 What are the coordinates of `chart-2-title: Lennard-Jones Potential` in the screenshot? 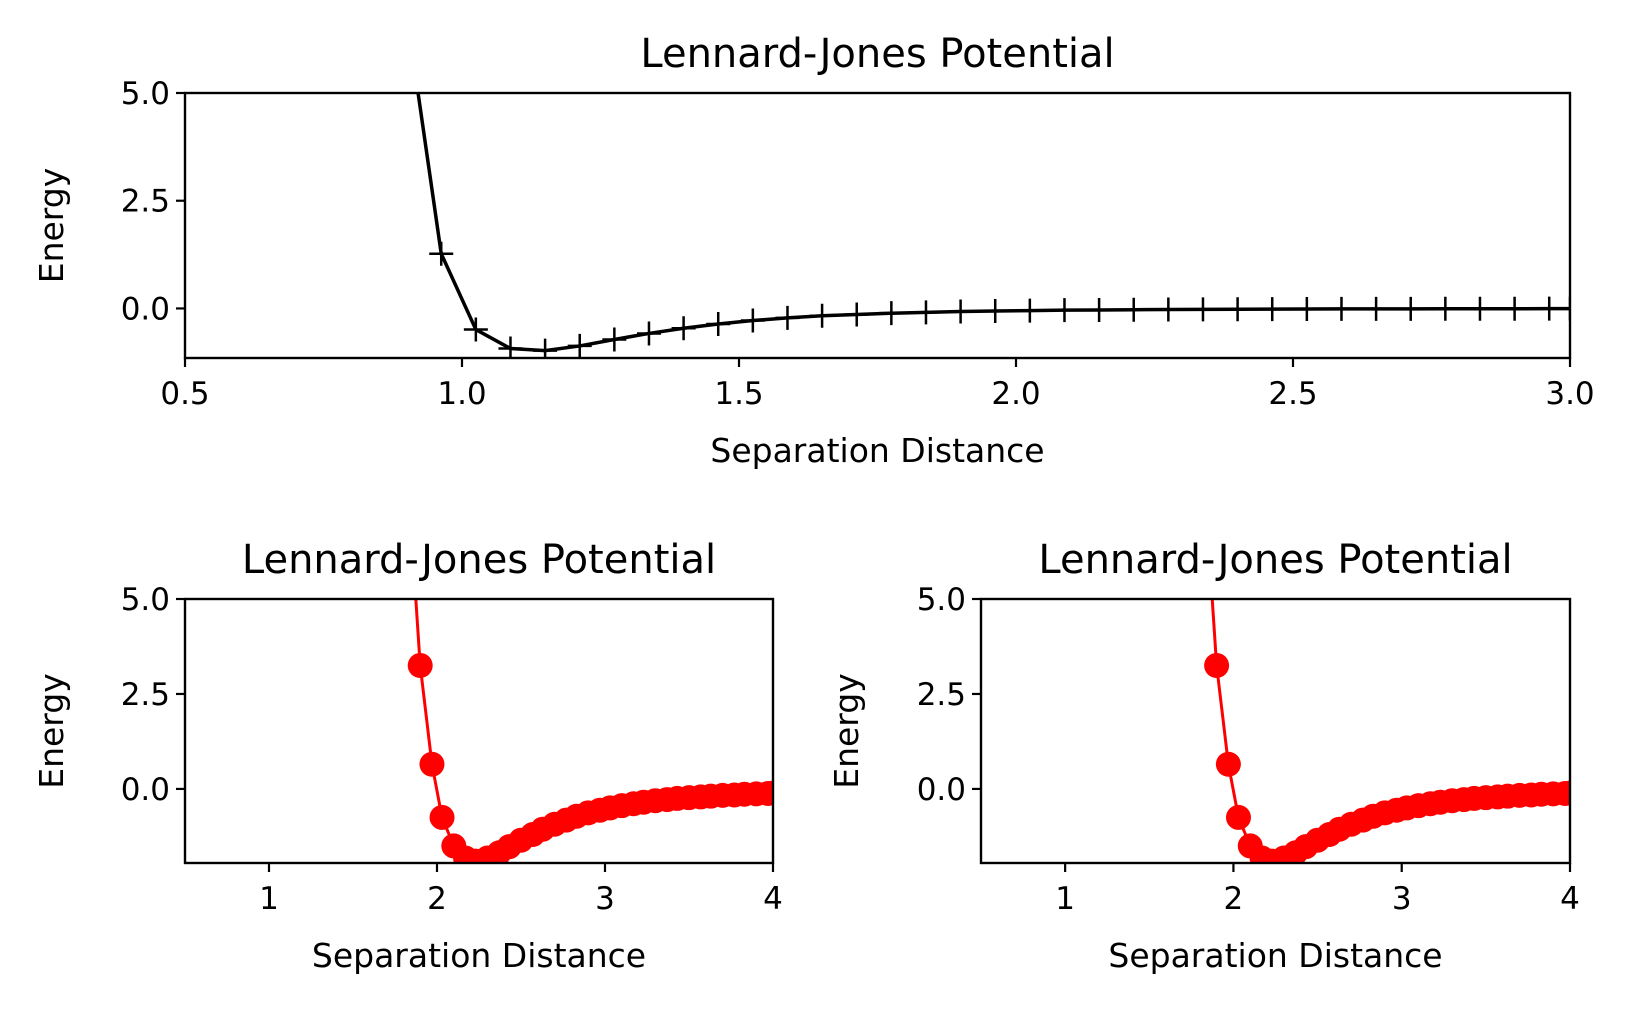 It's located at (479, 560).